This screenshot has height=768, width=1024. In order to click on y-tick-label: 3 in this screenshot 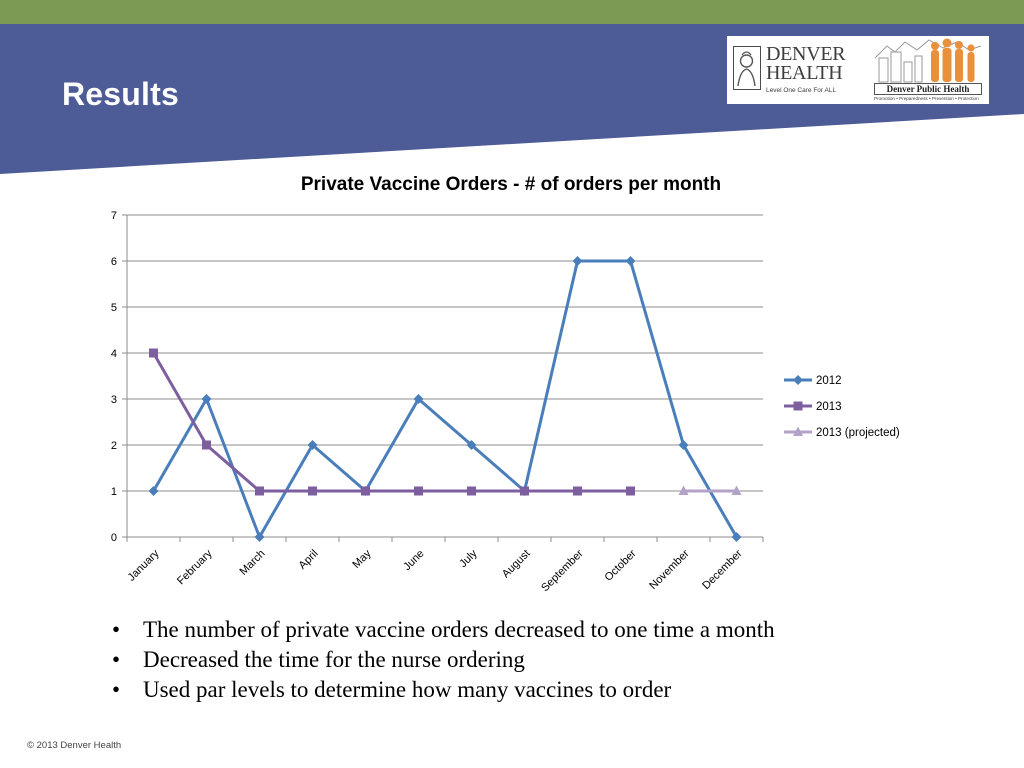, I will do `click(114, 400)`.